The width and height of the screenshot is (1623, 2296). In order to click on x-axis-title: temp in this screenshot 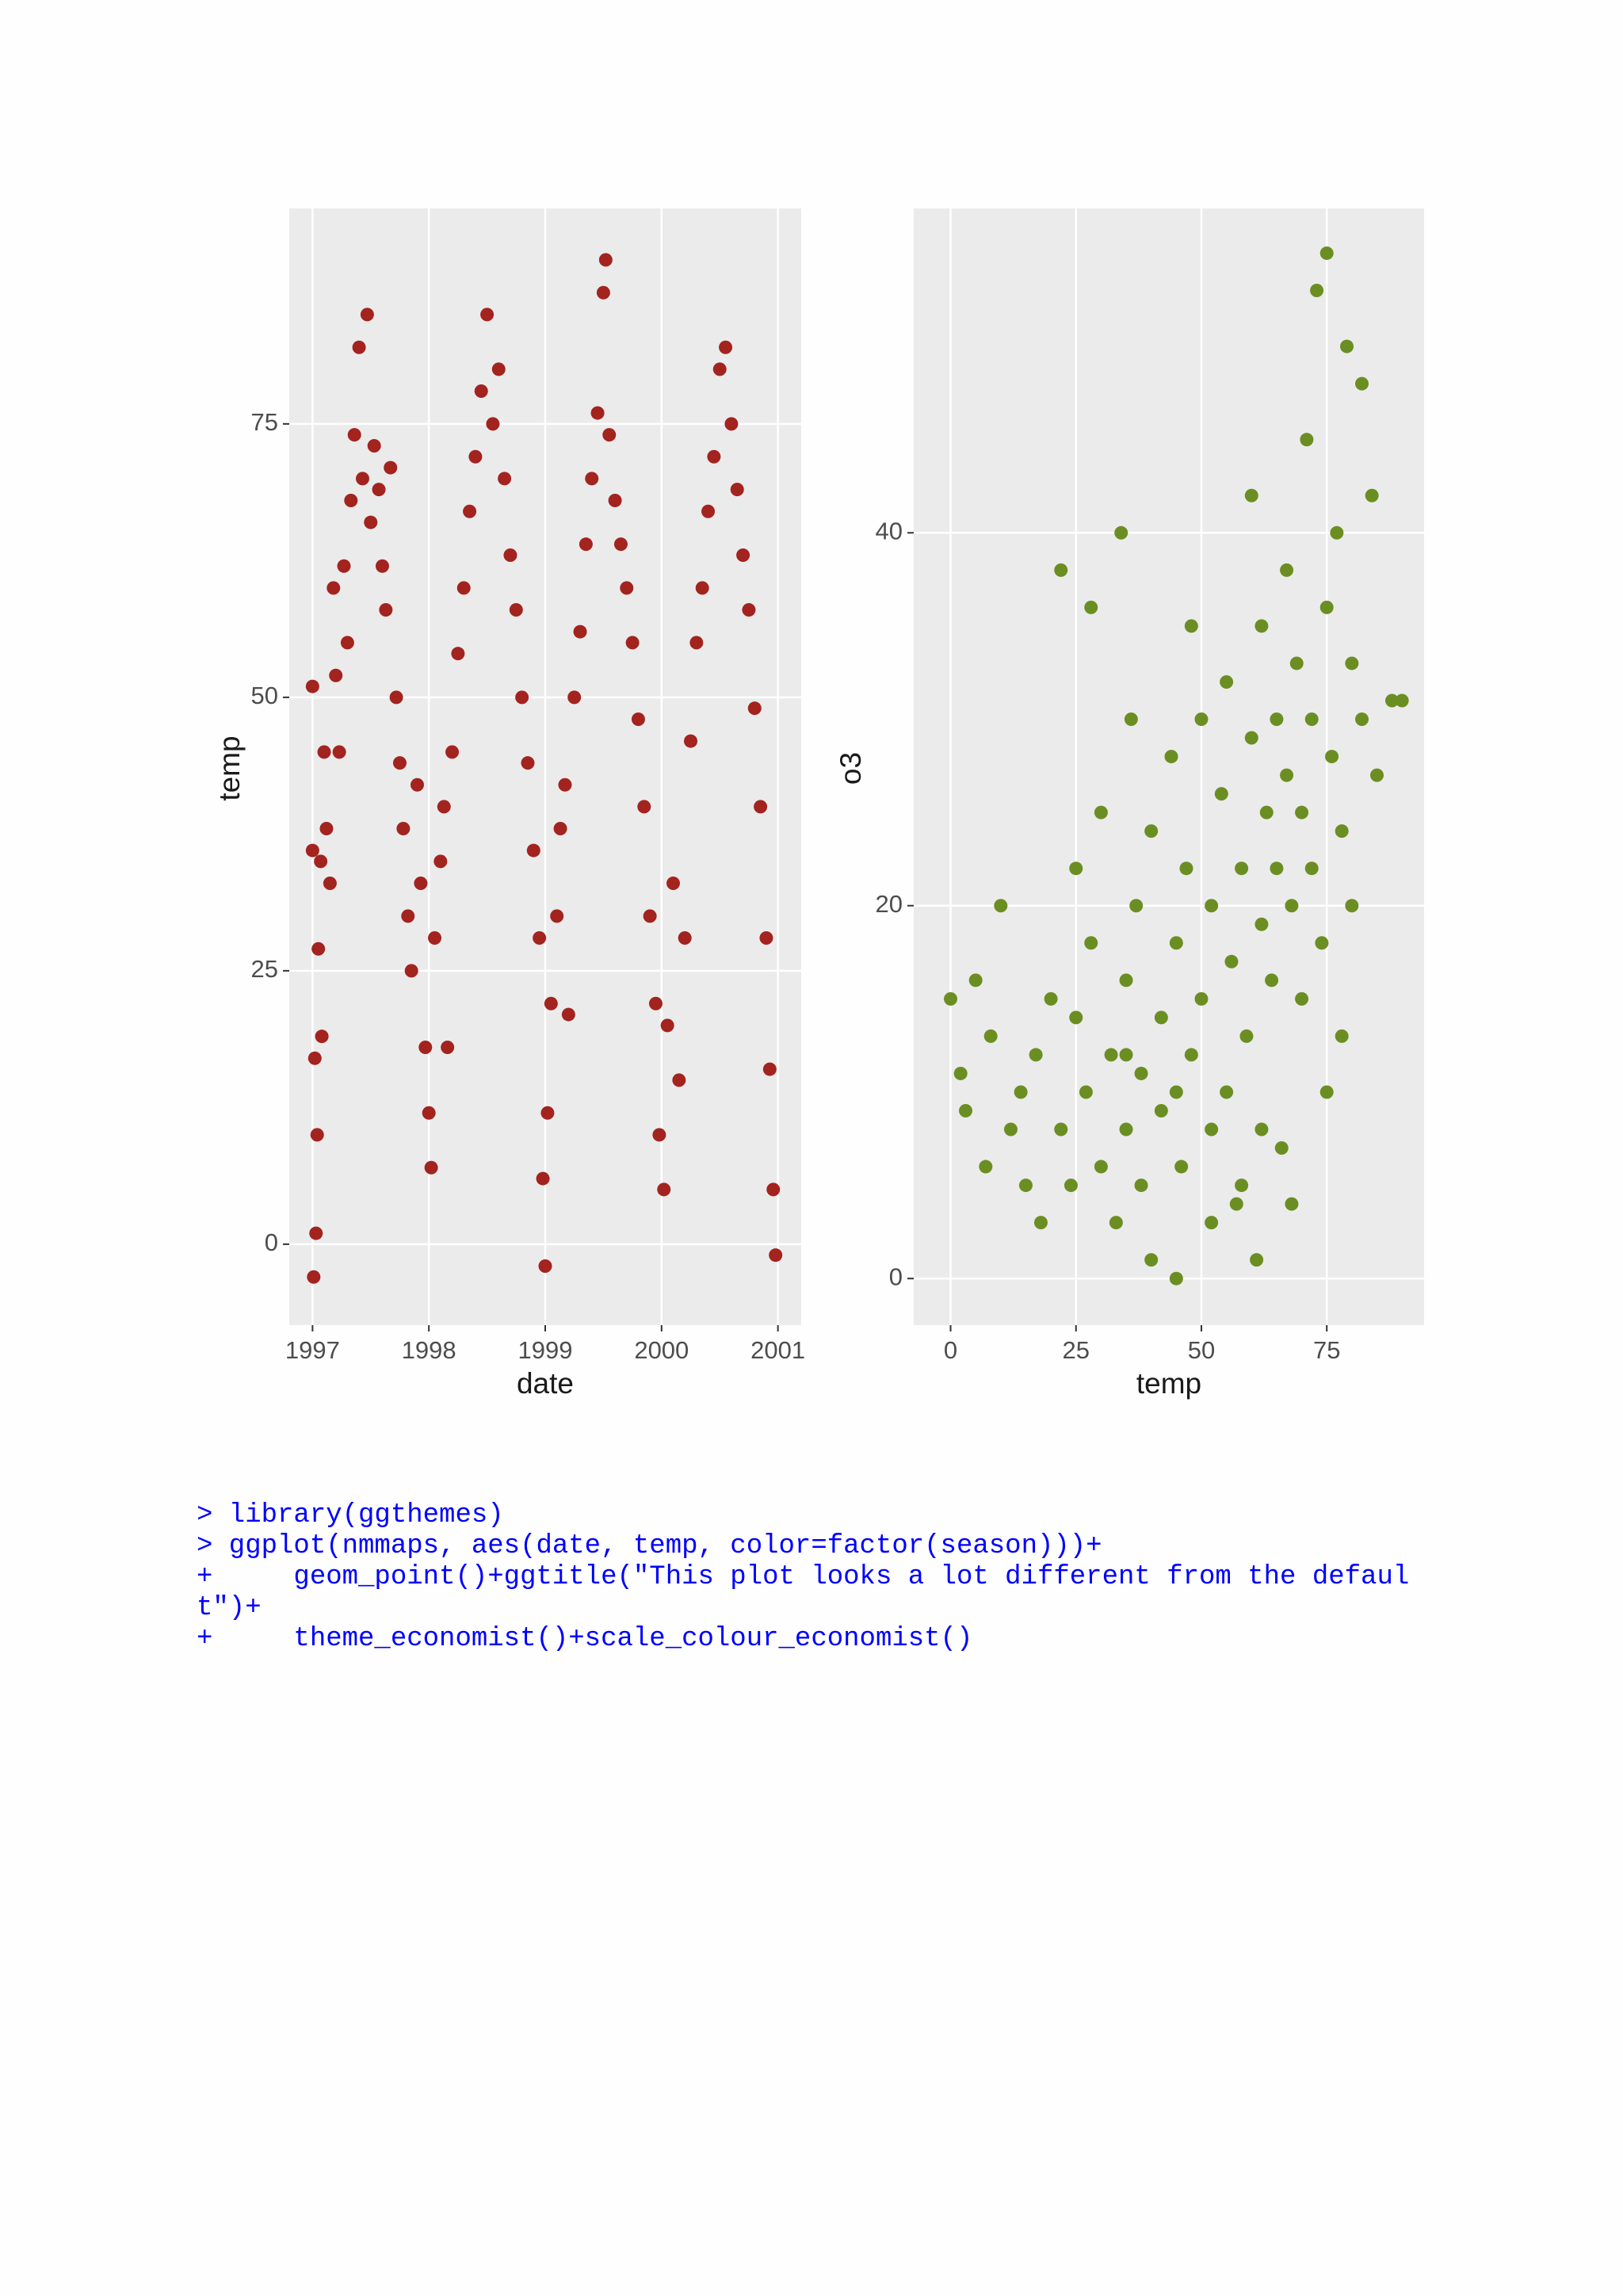, I will do `click(1168, 1383)`.